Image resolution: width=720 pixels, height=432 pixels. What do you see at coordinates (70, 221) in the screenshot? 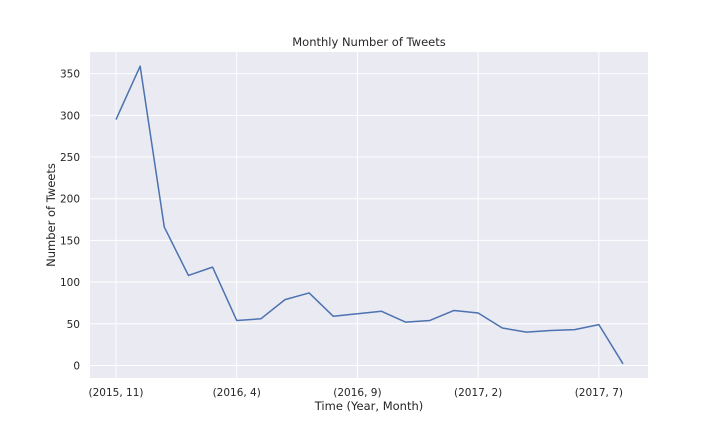
I see `y-tick-labels: 0 50 100 150 200 250 300 350` at bounding box center [70, 221].